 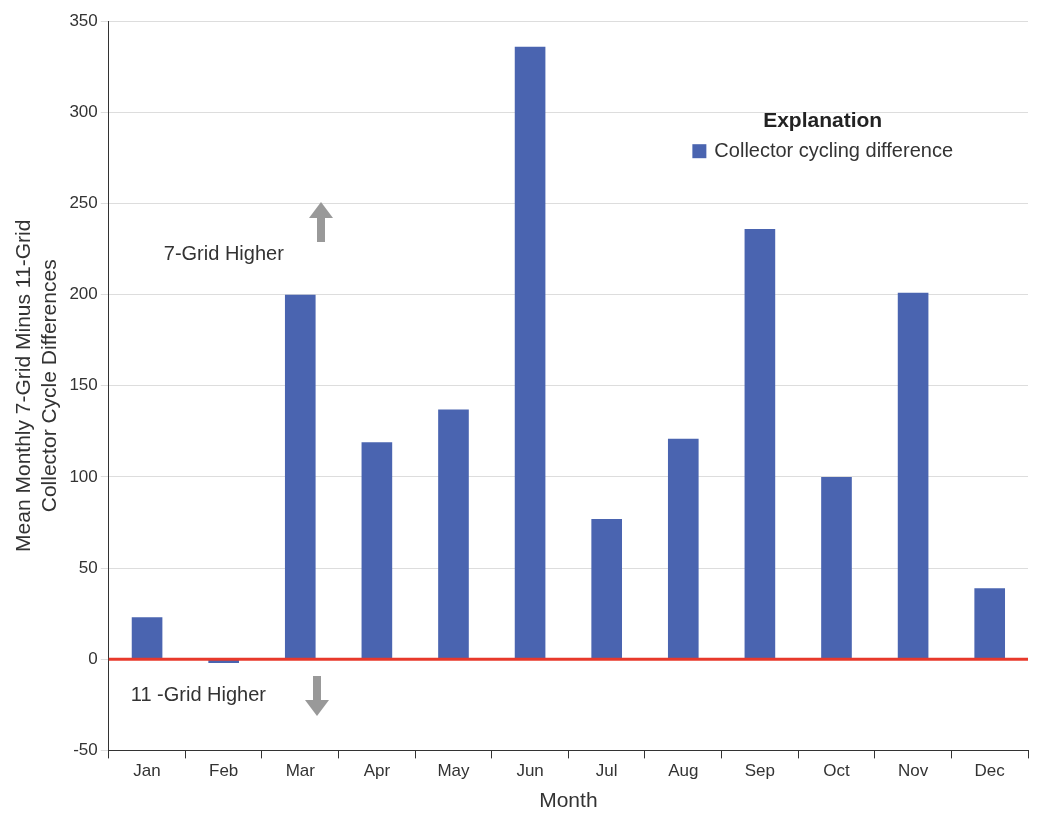 What do you see at coordinates (760, 771) in the screenshot?
I see `x-tick-label: Sep` at bounding box center [760, 771].